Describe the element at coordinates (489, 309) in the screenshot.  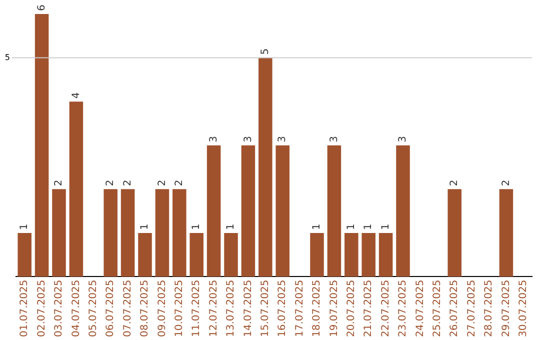
I see `x-tick-label: 28.07.2025` at that location.